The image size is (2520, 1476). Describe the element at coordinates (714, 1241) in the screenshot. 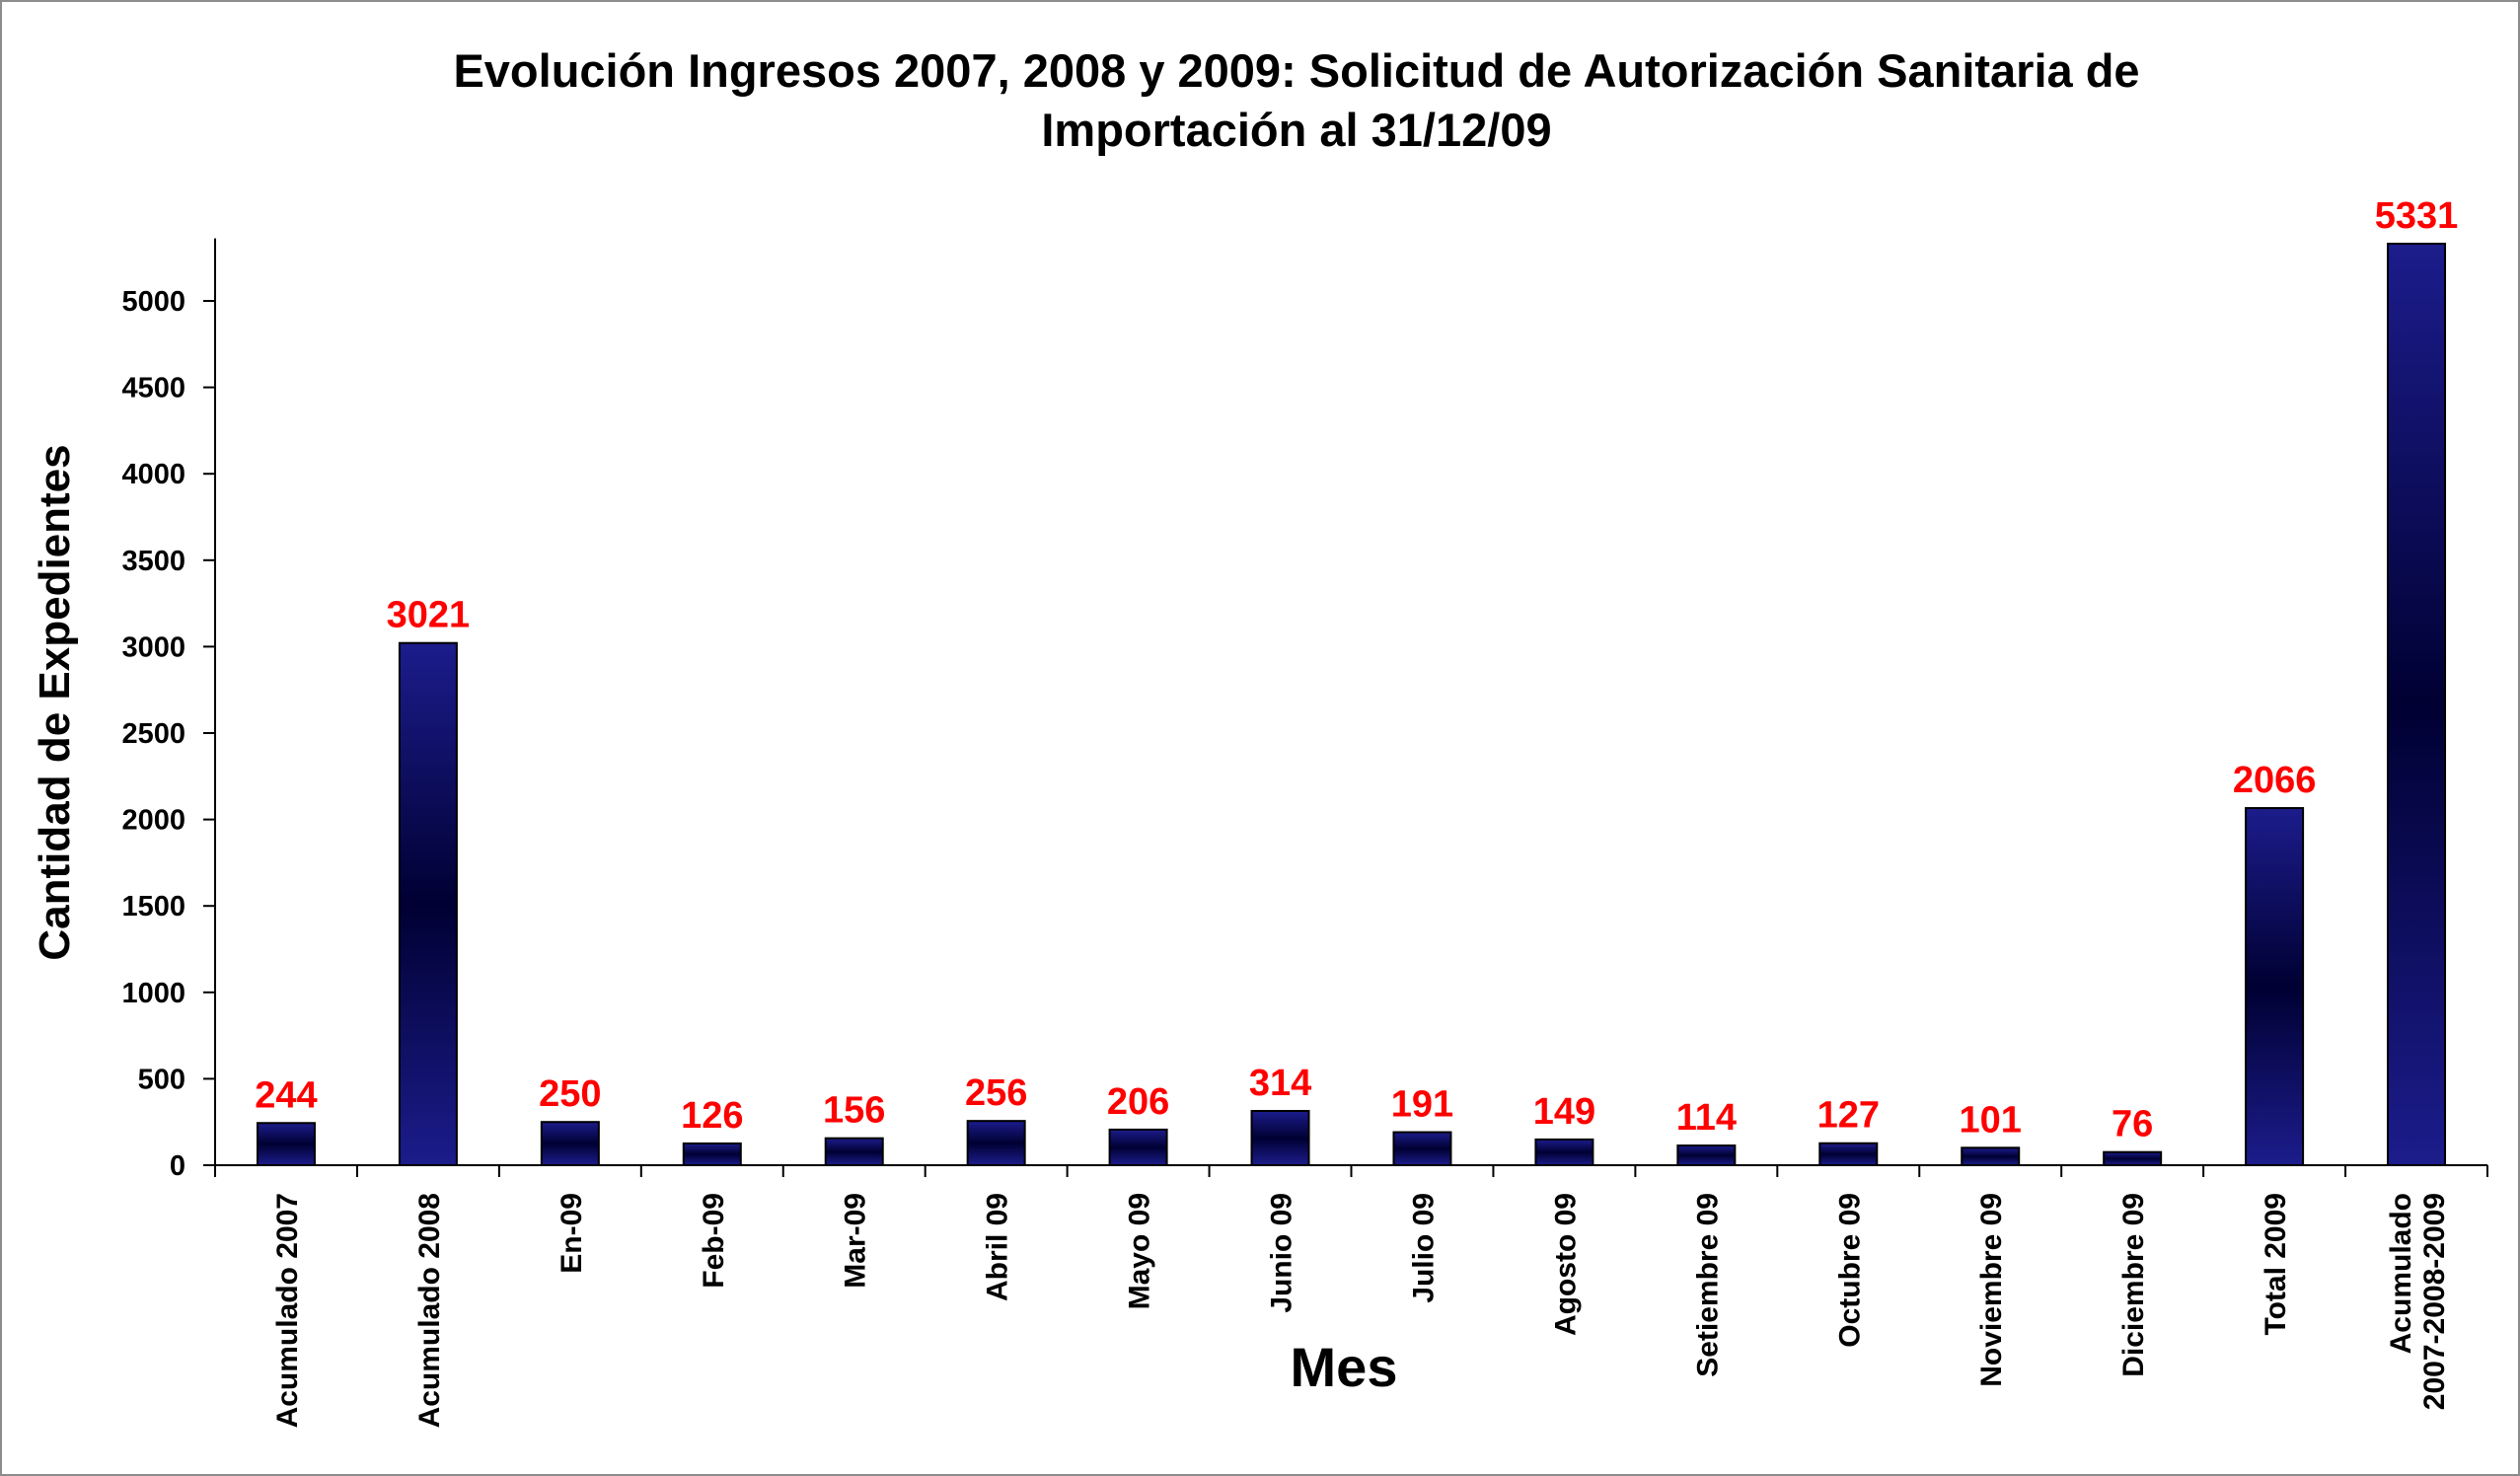

I see `x-category-label: Feb-09` at that location.